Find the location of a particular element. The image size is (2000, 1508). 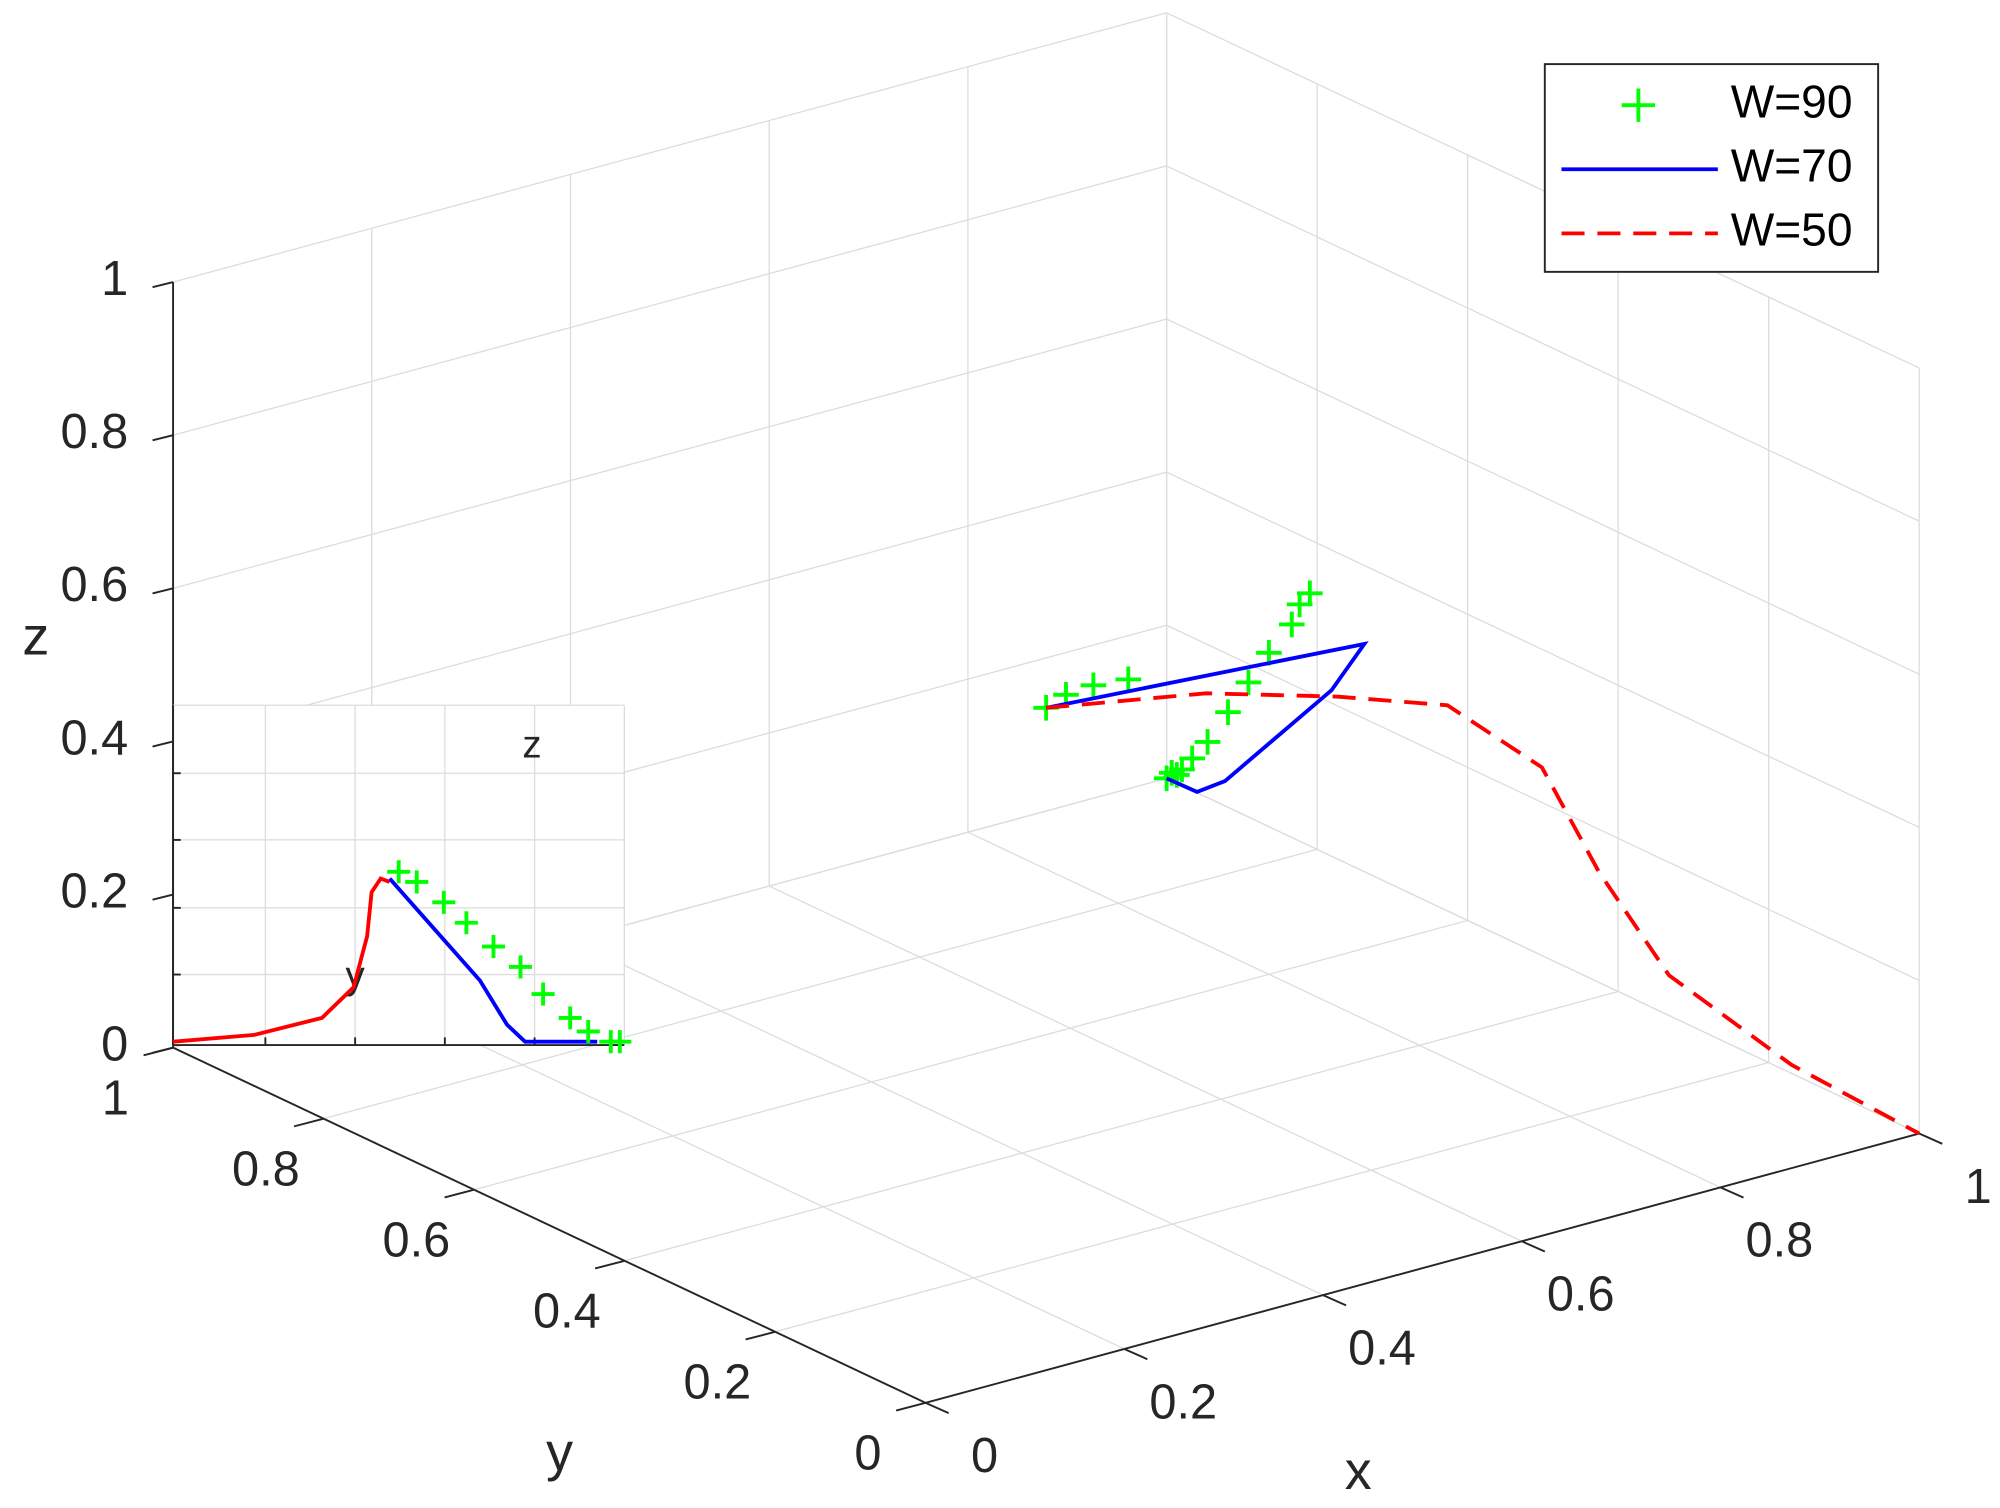

x-axis is located at coordinates (1422, 1268).